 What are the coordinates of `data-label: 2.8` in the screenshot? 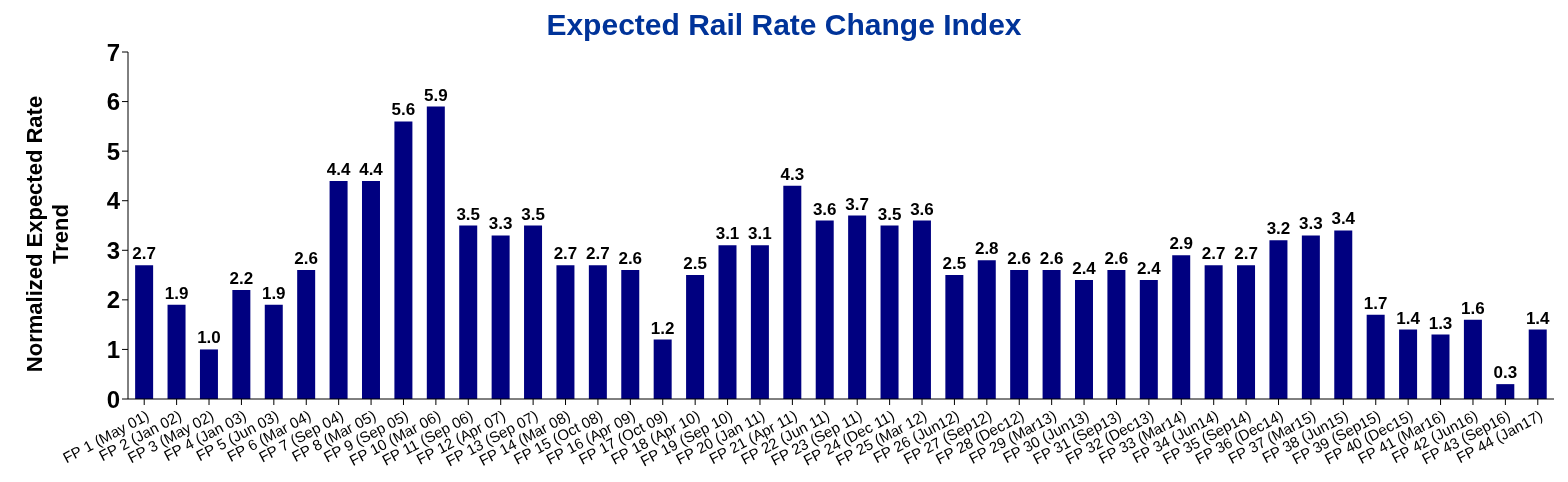 It's located at (986, 249).